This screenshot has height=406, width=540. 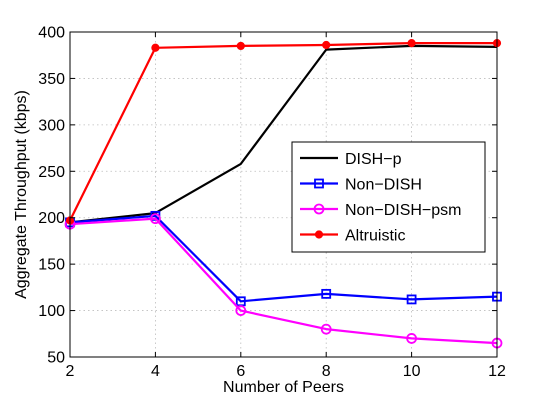 What do you see at coordinates (403, 210) in the screenshot?
I see `legend-label: Non−DISH−psm` at bounding box center [403, 210].